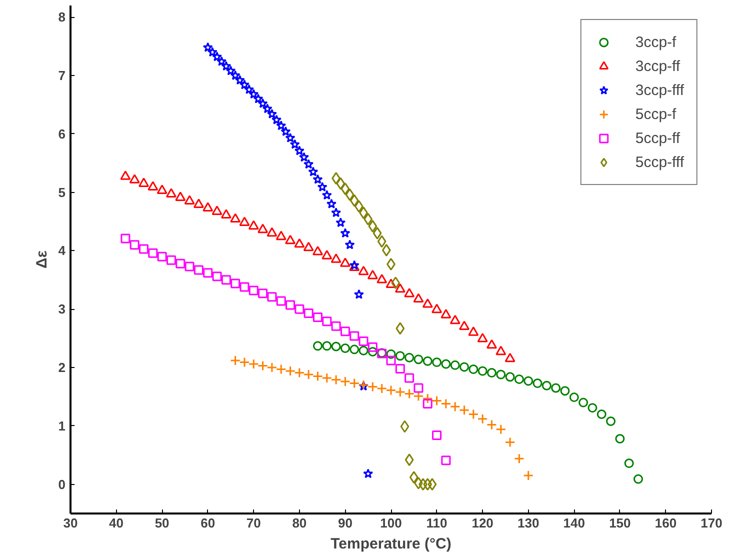 Image resolution: width=736 pixels, height=555 pixels. What do you see at coordinates (655, 114) in the screenshot?
I see `legend-label: 5ccp-f` at bounding box center [655, 114].